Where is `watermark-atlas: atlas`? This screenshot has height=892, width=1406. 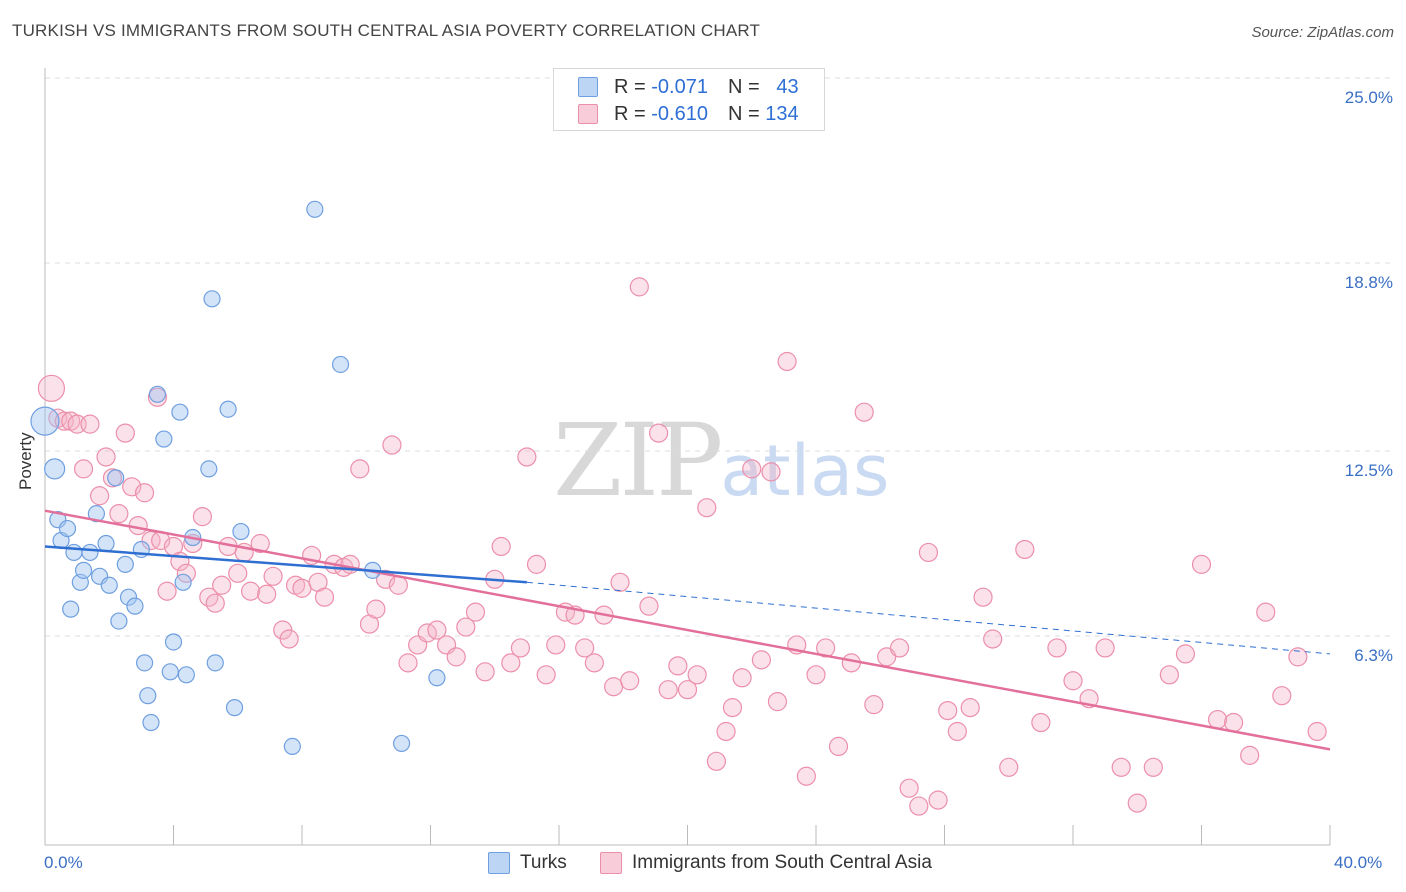
watermark-atlas: atlas is located at coordinates (805, 471).